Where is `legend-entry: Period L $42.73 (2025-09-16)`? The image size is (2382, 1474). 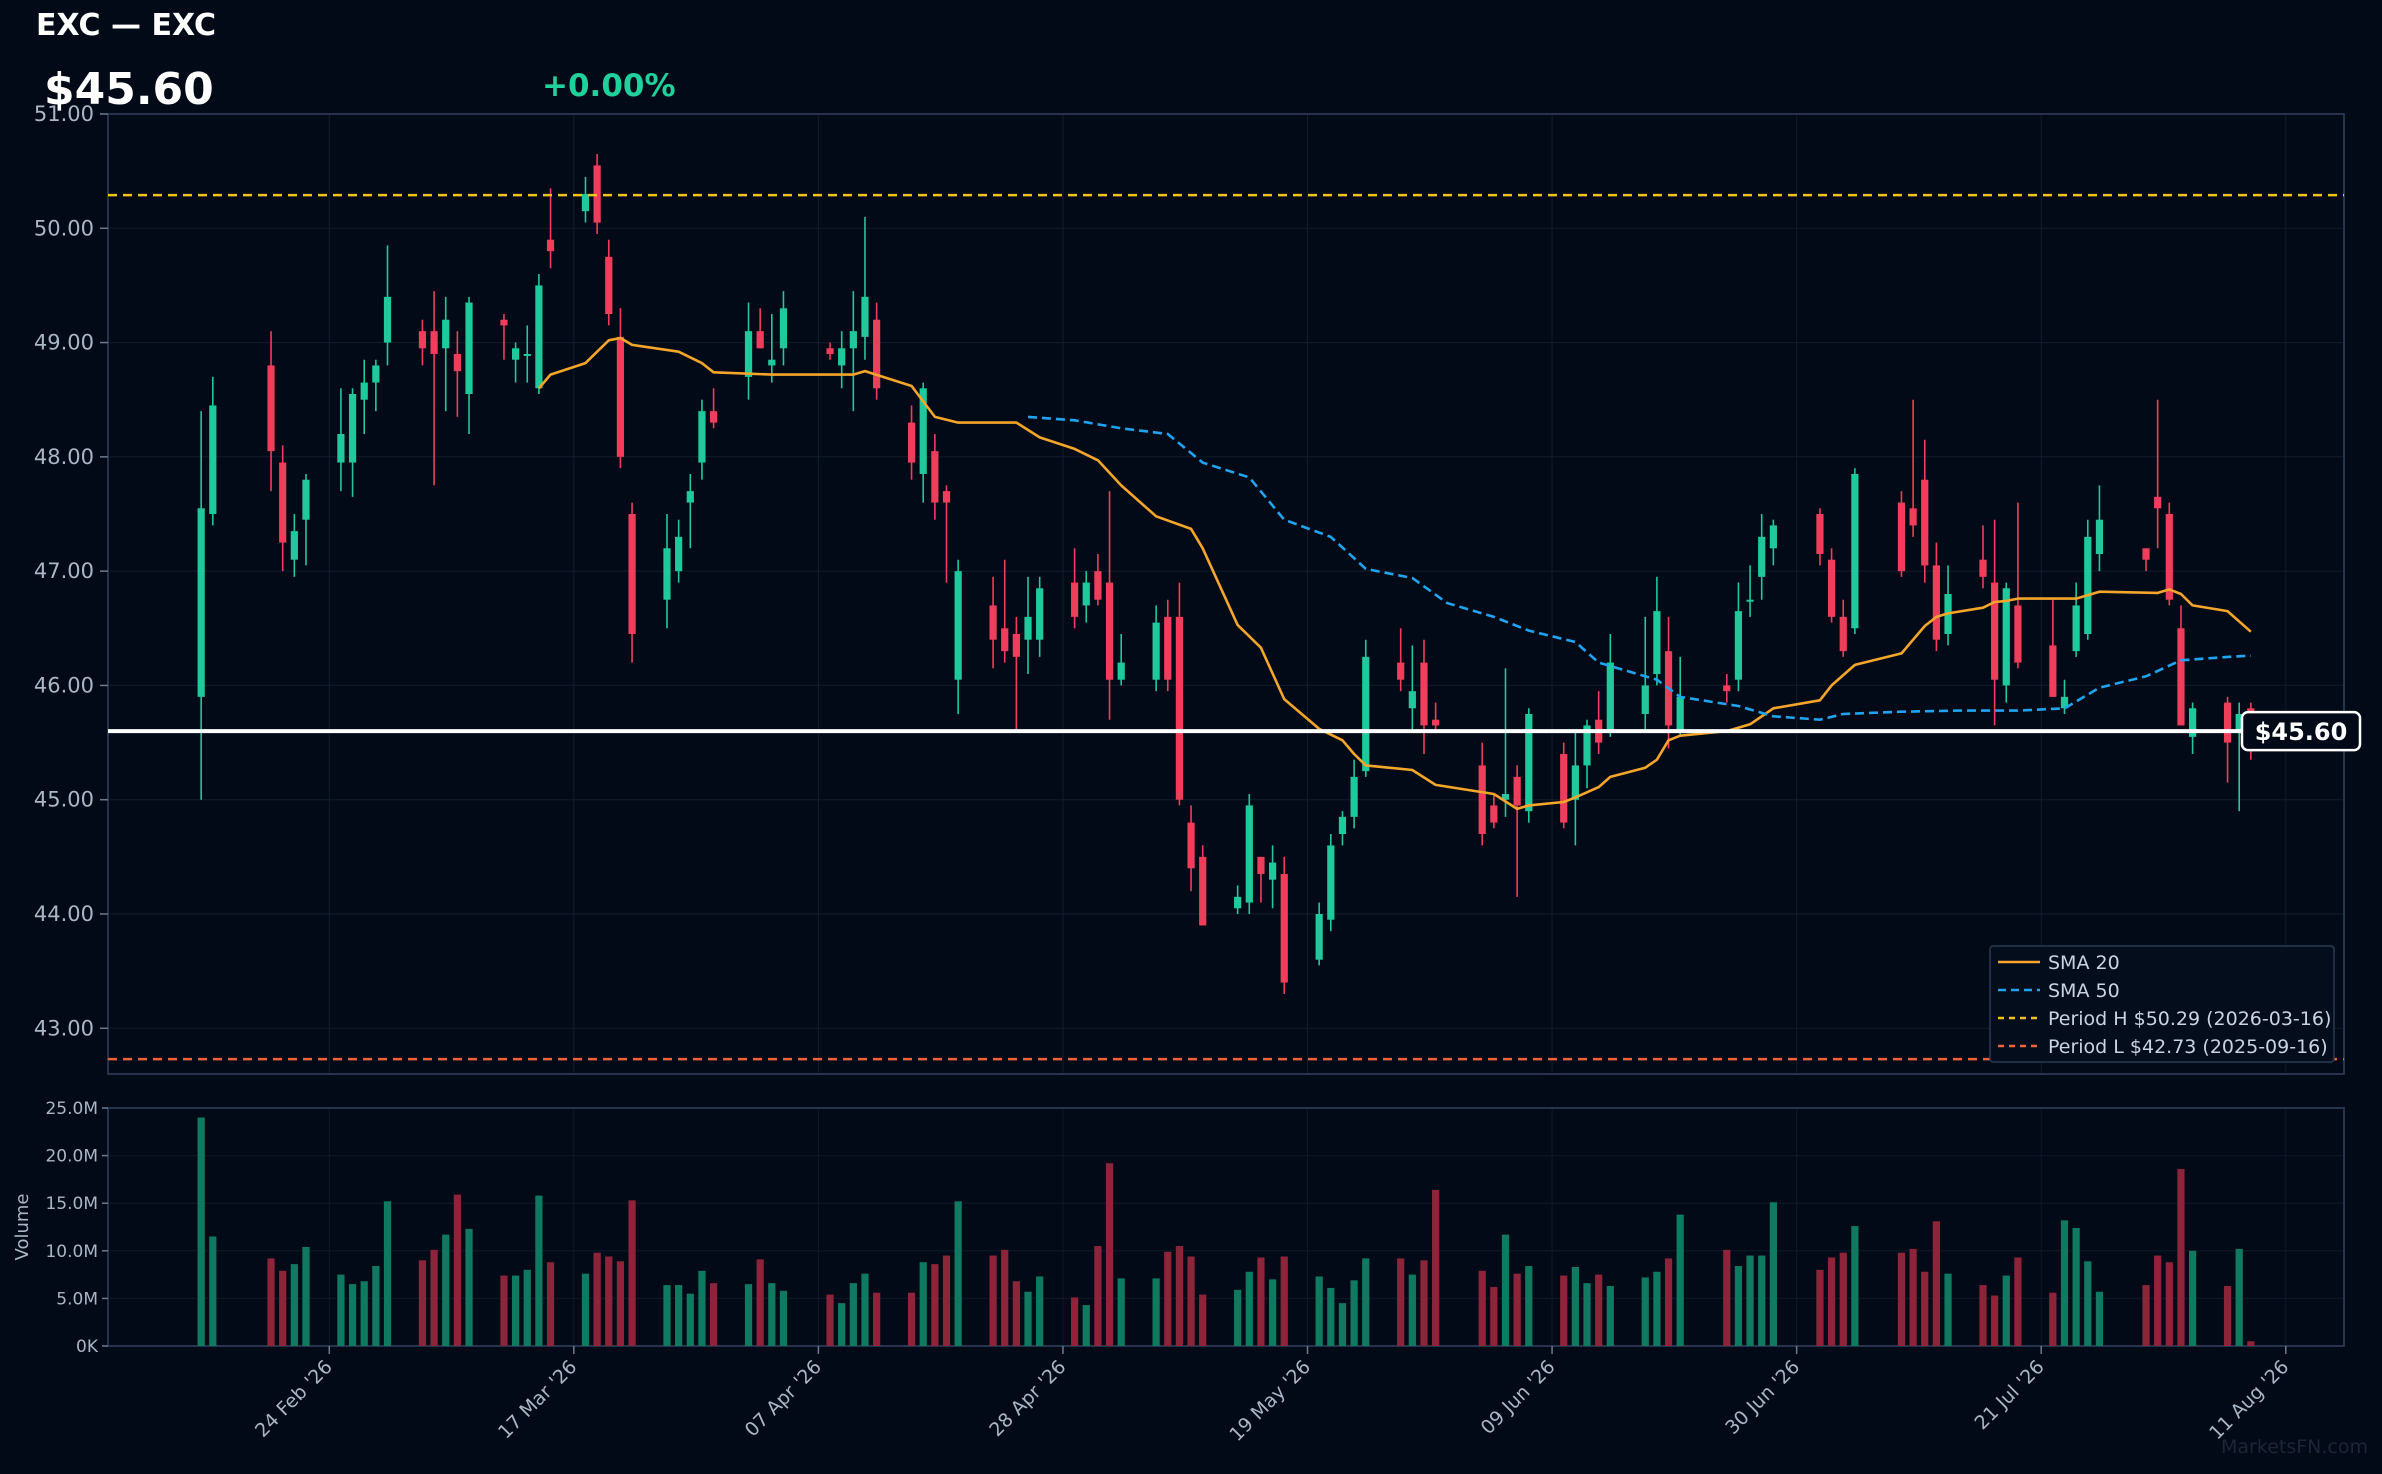
legend-entry: Period L $42.73 (2025-09-16) is located at coordinates (2188, 1047).